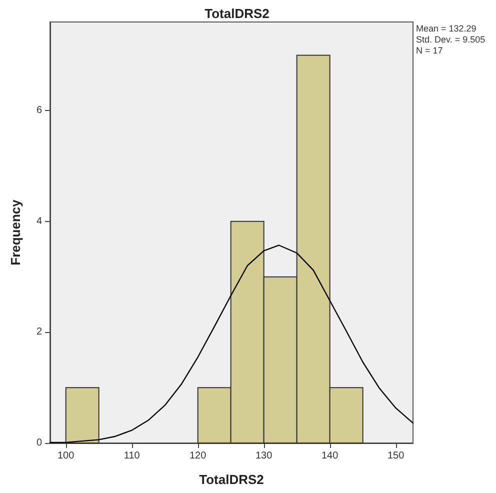 Image resolution: width=496 pixels, height=493 pixels. What do you see at coordinates (39, 221) in the screenshot?
I see `y-tick-label: 4` at bounding box center [39, 221].